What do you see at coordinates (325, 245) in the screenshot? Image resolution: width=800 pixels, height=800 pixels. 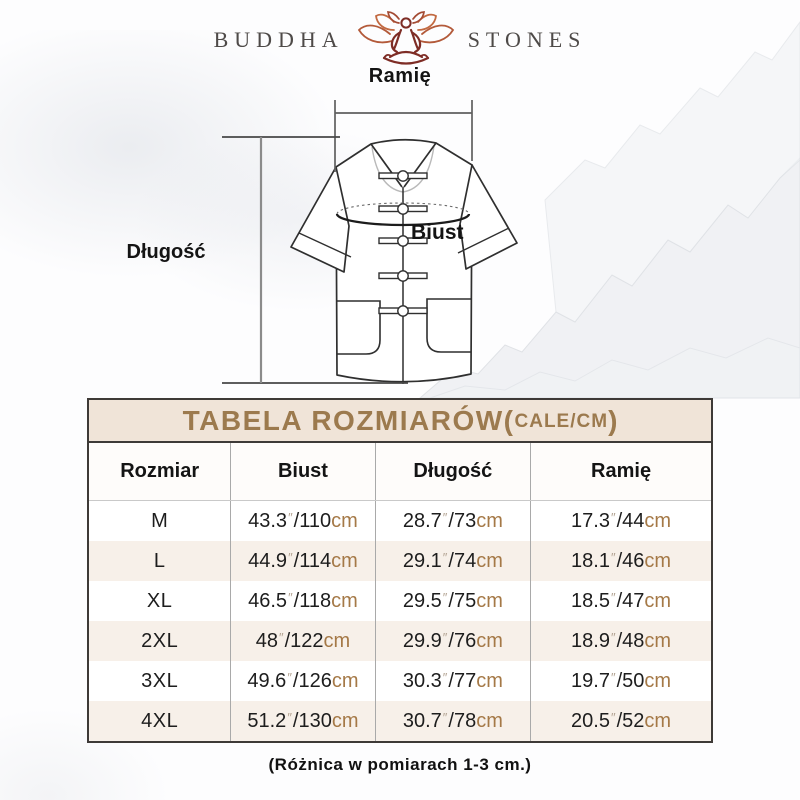 I see `left-cuff-line` at bounding box center [325, 245].